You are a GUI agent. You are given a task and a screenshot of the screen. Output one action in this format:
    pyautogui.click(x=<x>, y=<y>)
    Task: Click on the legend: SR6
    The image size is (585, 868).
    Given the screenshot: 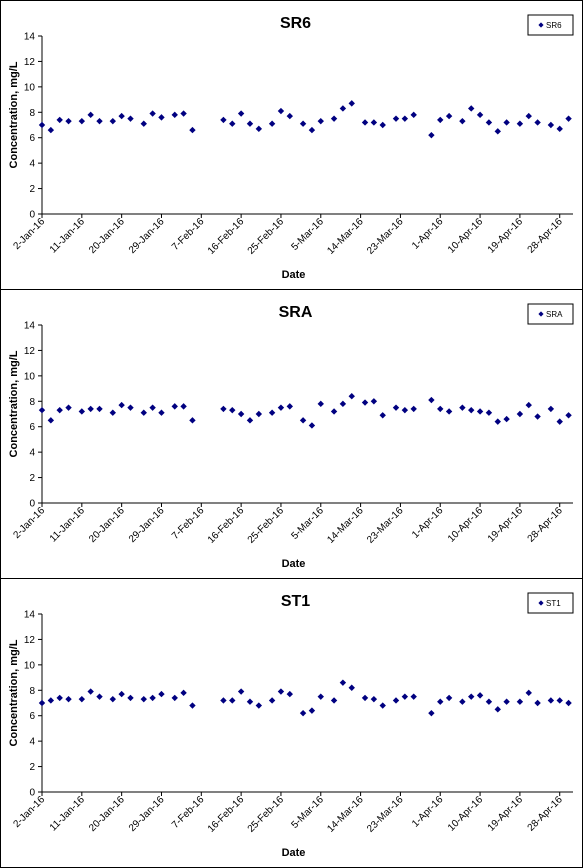 What is the action you would take?
    pyautogui.click(x=550, y=25)
    